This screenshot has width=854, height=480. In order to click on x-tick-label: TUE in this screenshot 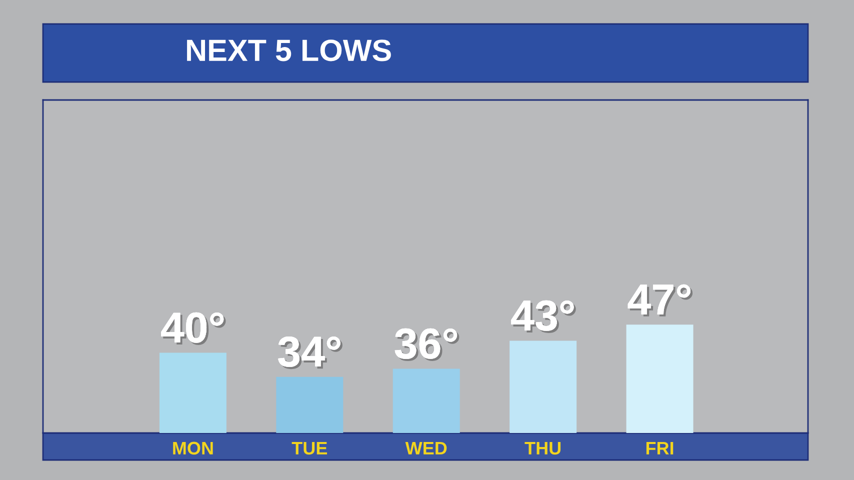, I will do `click(310, 448)`.